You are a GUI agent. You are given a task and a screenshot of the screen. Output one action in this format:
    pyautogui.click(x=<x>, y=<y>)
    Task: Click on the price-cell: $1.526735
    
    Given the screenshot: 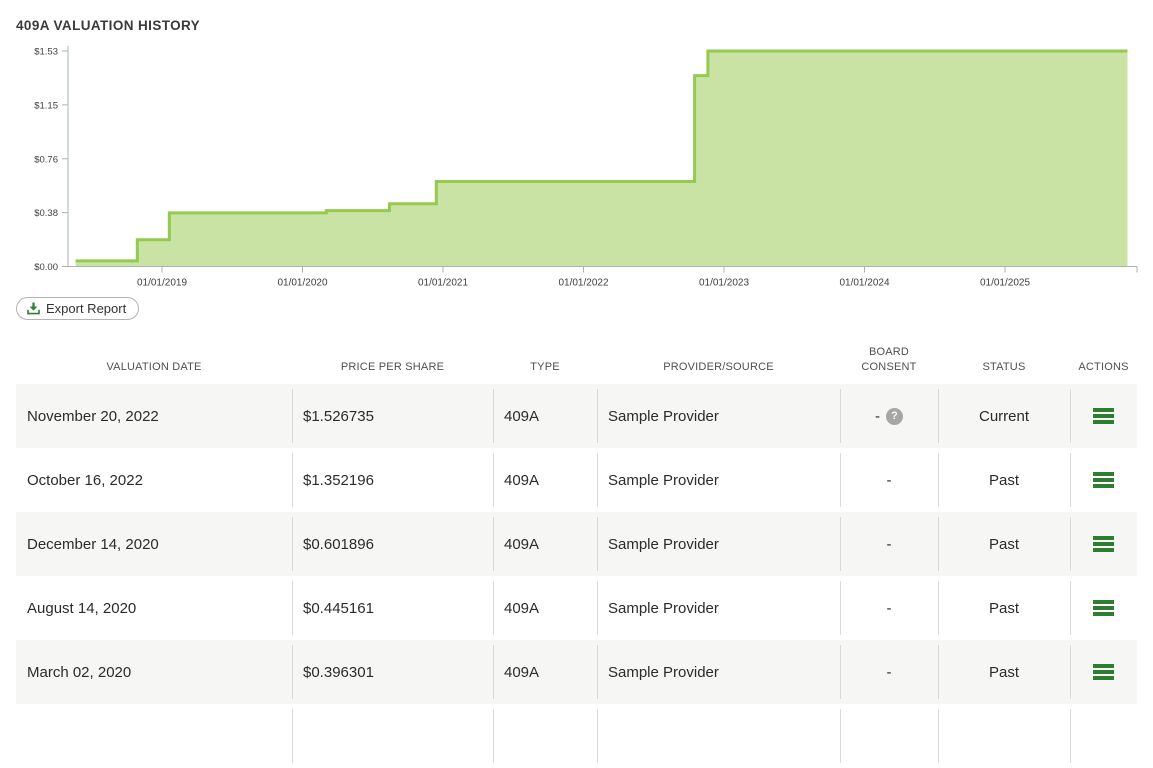 What is the action you would take?
    pyautogui.click(x=392, y=416)
    